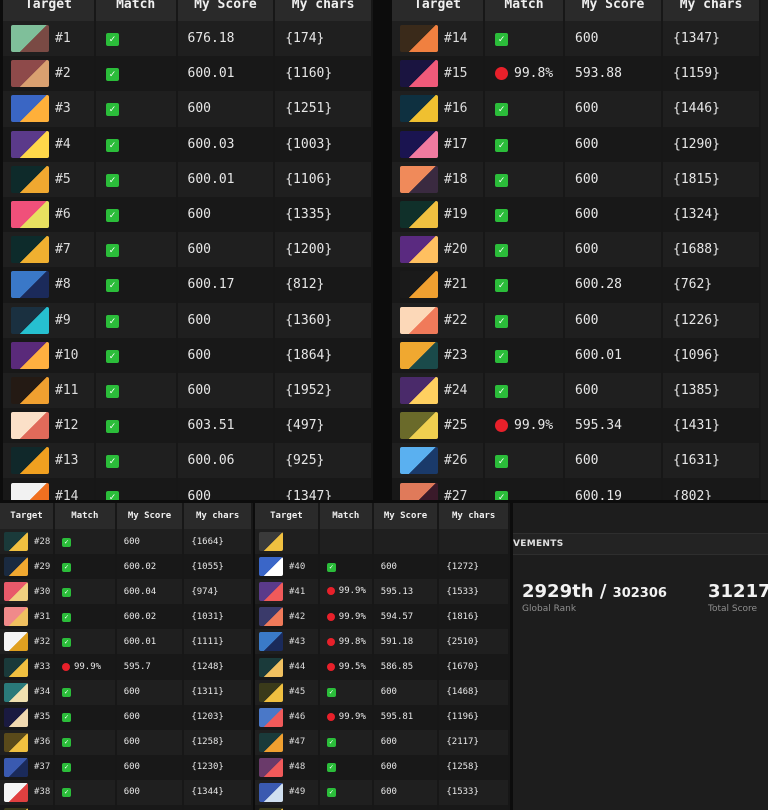  What do you see at coordinates (297, 717) in the screenshot?
I see `target-id: #46` at bounding box center [297, 717].